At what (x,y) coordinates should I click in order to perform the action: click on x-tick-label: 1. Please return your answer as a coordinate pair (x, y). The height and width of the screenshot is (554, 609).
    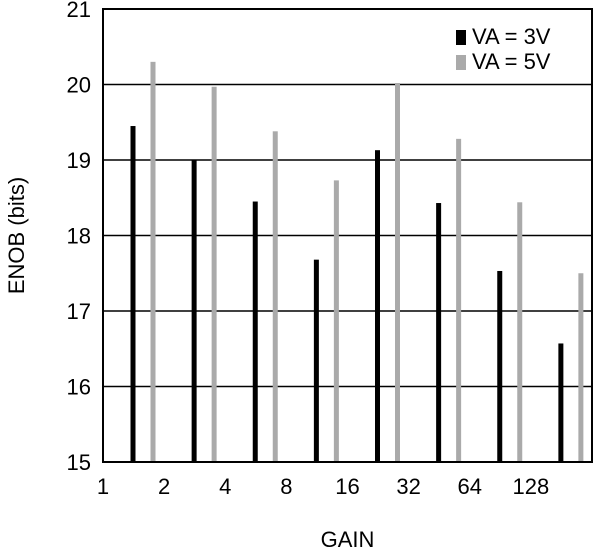
    Looking at the image, I should click on (103, 486).